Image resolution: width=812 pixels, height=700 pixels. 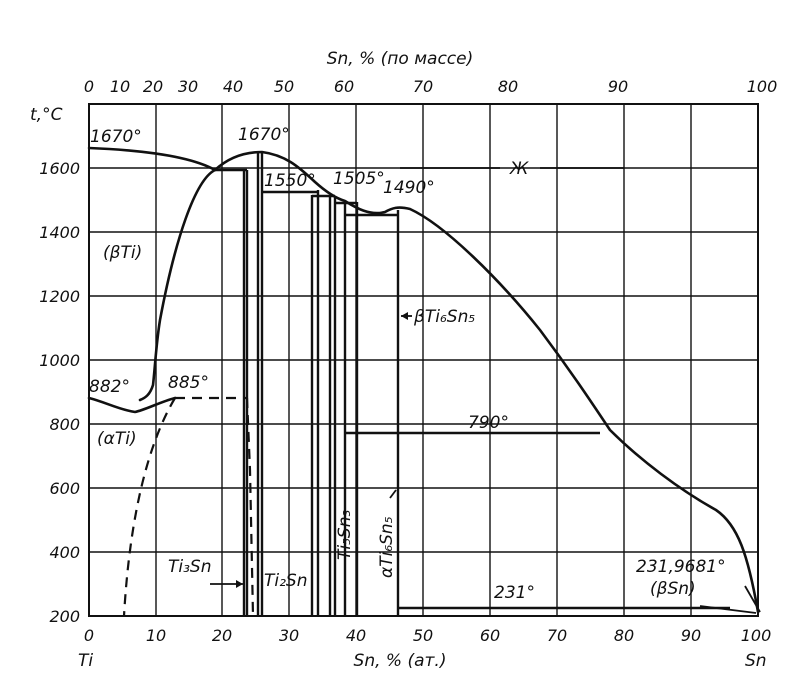 What do you see at coordinates (387, 547) in the screenshot?
I see `alpha-ti6sn5-label: αTi₆Sn₅` at bounding box center [387, 547].